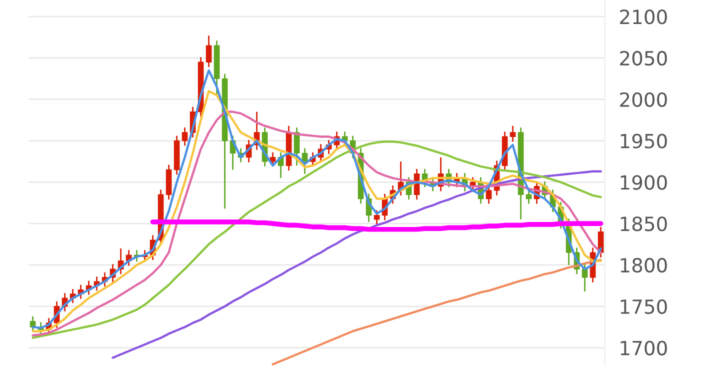 Image resolution: width=720 pixels, height=366 pixels. I want to click on y-tick-label: 2000, so click(643, 100).